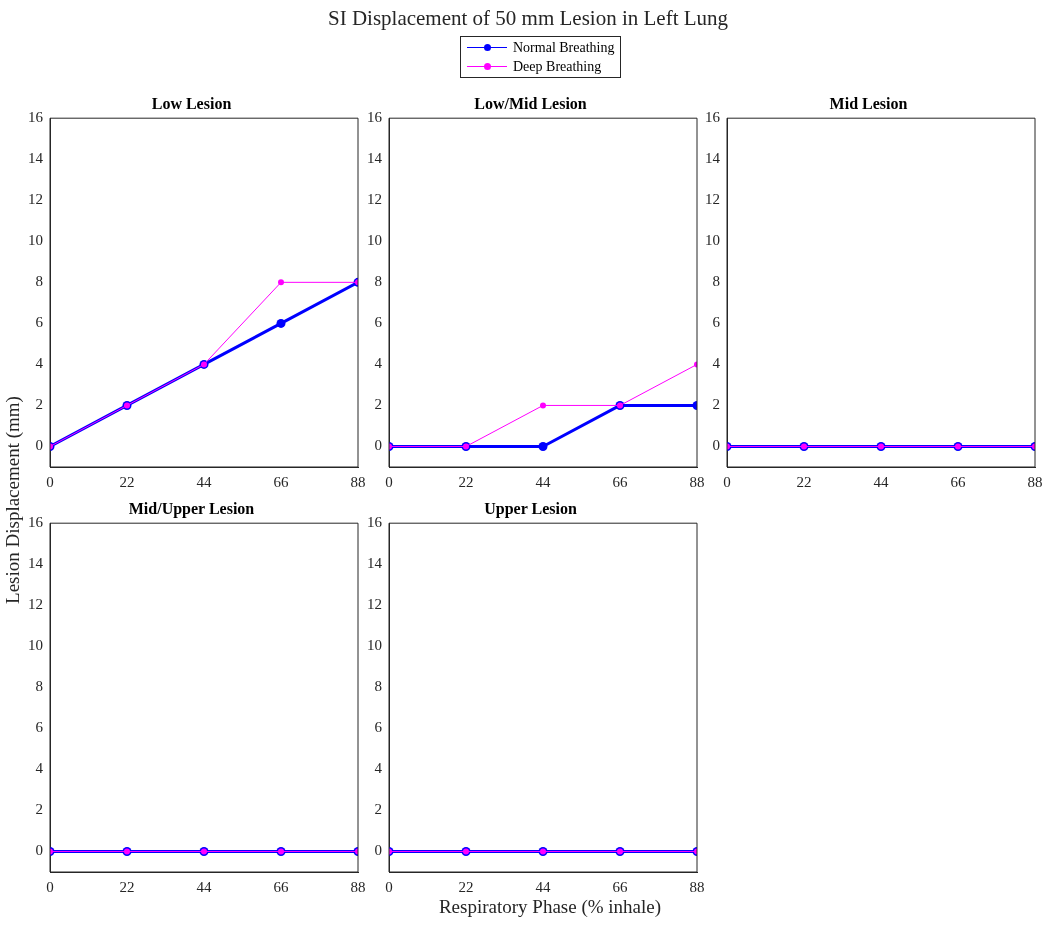 The height and width of the screenshot is (926, 1056). What do you see at coordinates (13, 500) in the screenshot?
I see `y-axis-title: Lesion Displacement (mm)` at bounding box center [13, 500].